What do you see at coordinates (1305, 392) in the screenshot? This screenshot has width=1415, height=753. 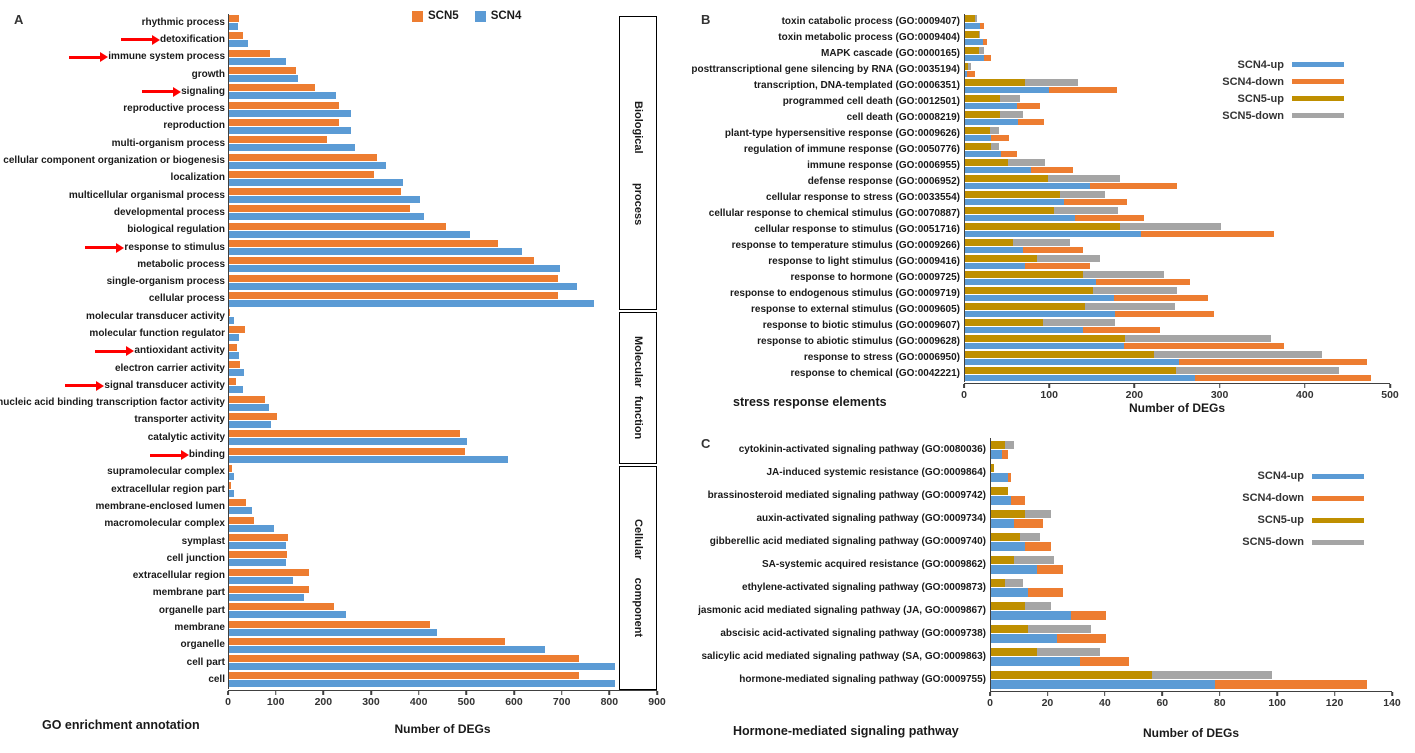 I see `axis-tick: 400` at bounding box center [1305, 392].